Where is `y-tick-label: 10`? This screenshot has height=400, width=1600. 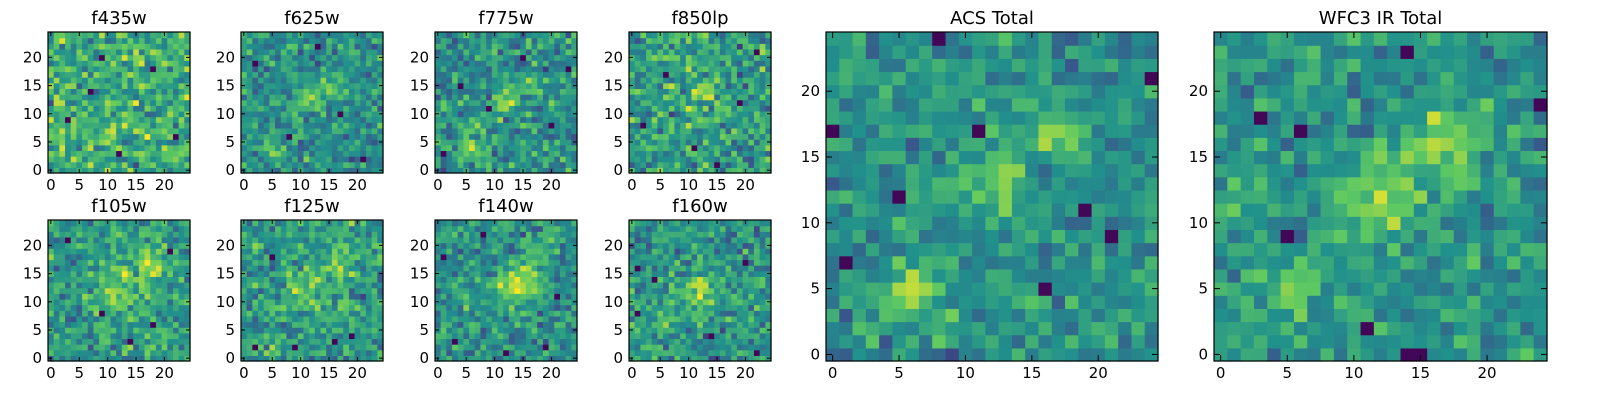 y-tick-label: 10 is located at coordinates (419, 302).